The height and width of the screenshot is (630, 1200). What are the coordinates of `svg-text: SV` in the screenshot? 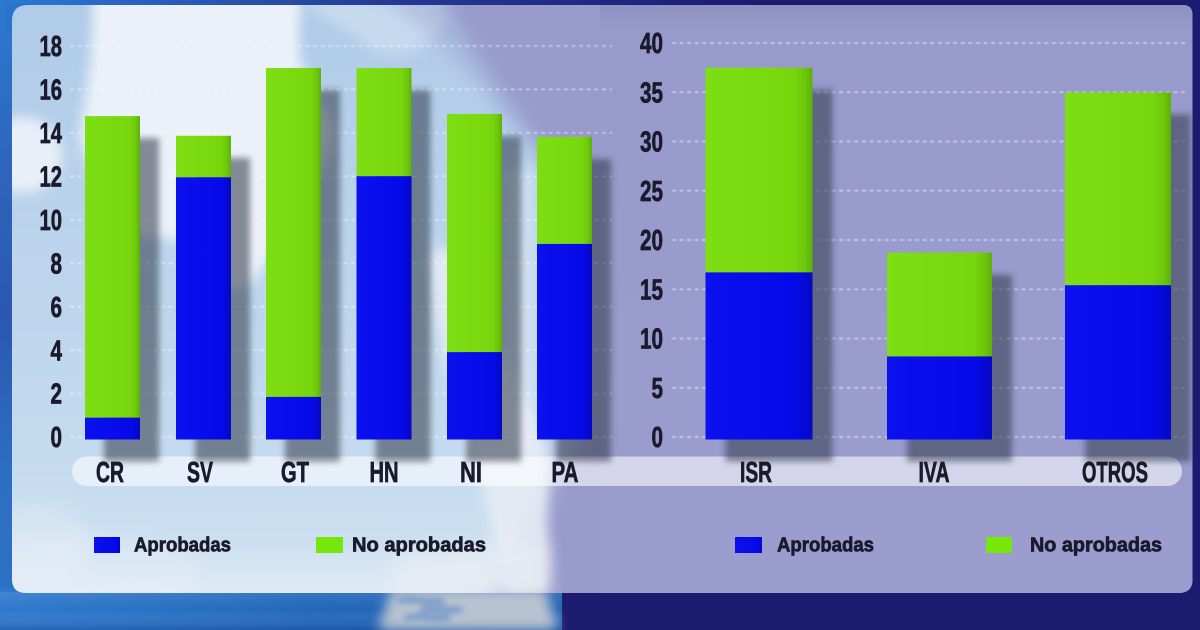 It's located at (200, 473).